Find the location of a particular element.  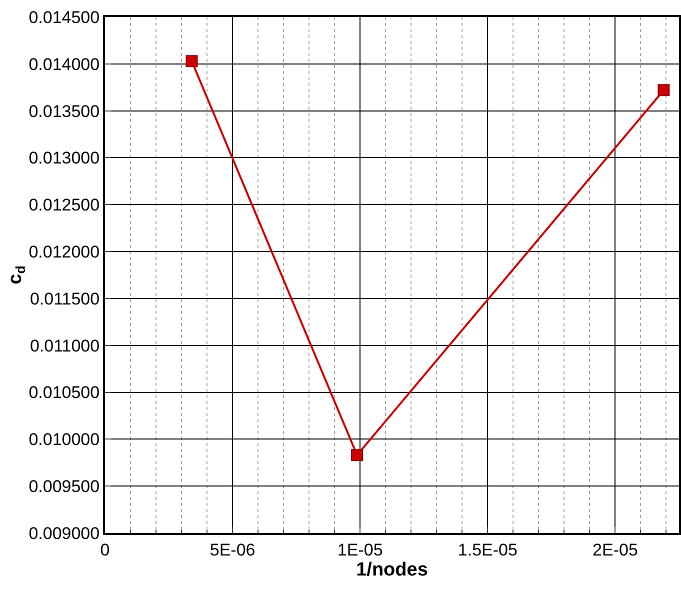

y-tick-label: 0.012500 is located at coordinates (64, 205).